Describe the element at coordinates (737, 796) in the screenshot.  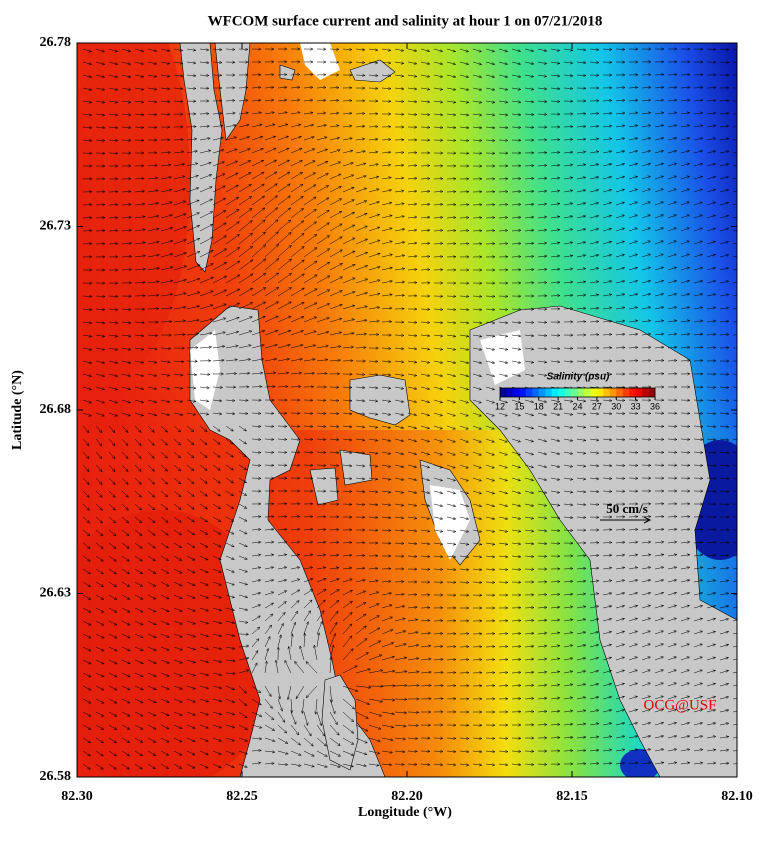
I see `x-tick-label: 82.10` at that location.